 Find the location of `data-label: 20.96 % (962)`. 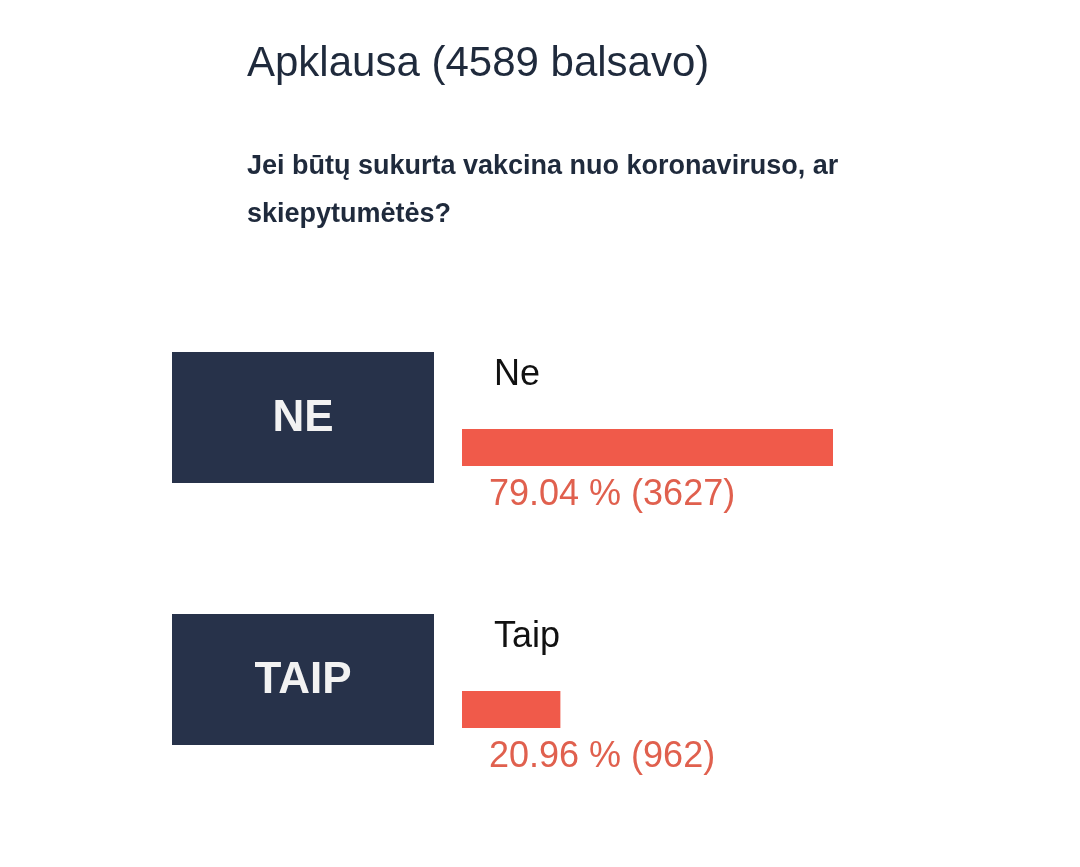

data-label: 20.96 % (962) is located at coordinates (602, 754).